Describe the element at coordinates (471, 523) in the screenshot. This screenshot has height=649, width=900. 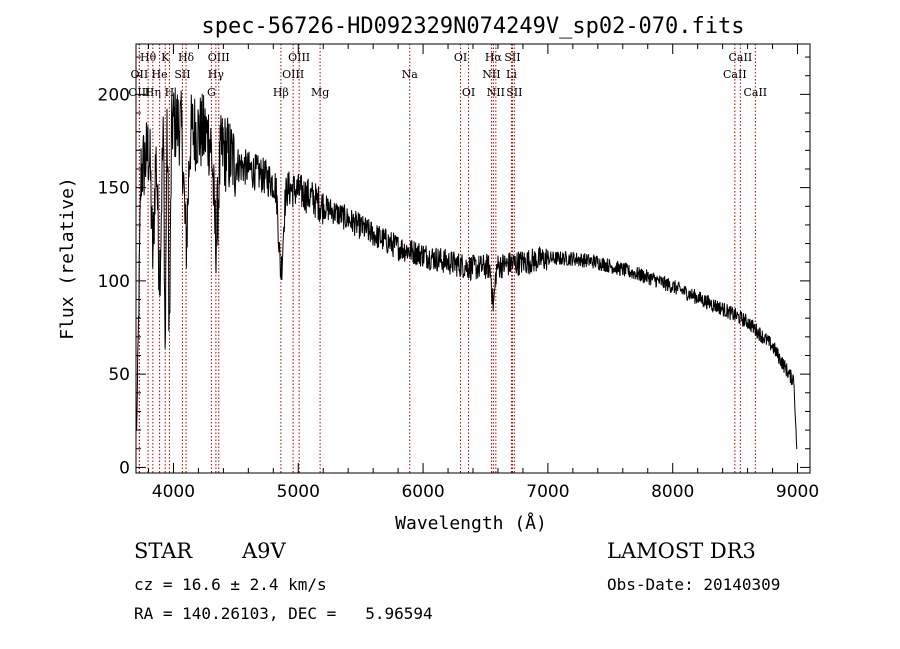
I see `x-axis-label: Wavelength (Å)` at that location.